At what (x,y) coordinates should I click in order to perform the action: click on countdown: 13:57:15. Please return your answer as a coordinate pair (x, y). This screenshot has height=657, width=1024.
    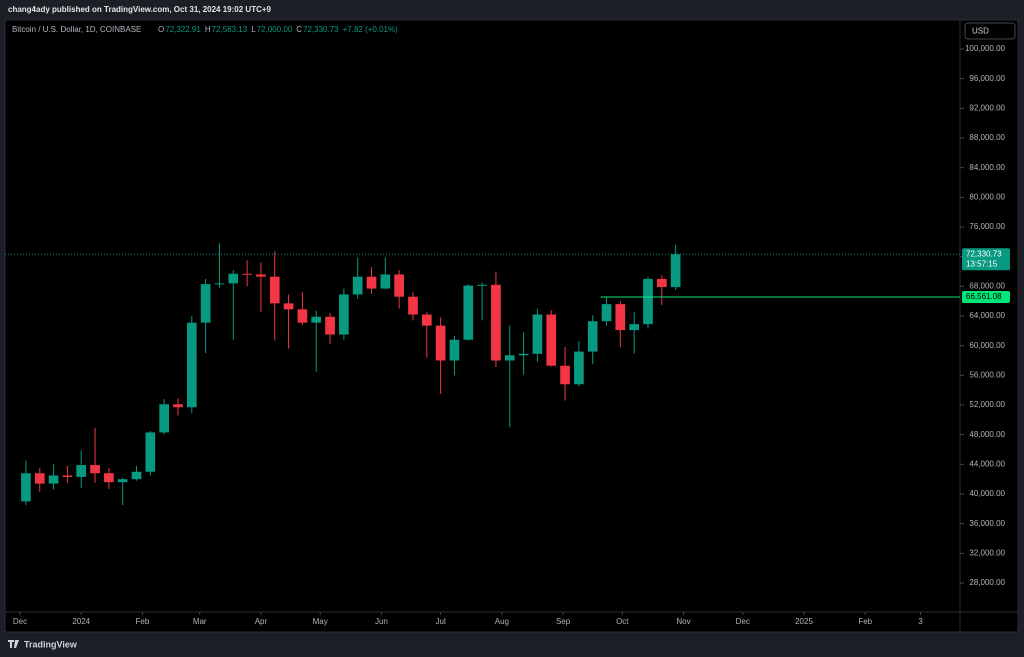
    Looking at the image, I should click on (982, 263).